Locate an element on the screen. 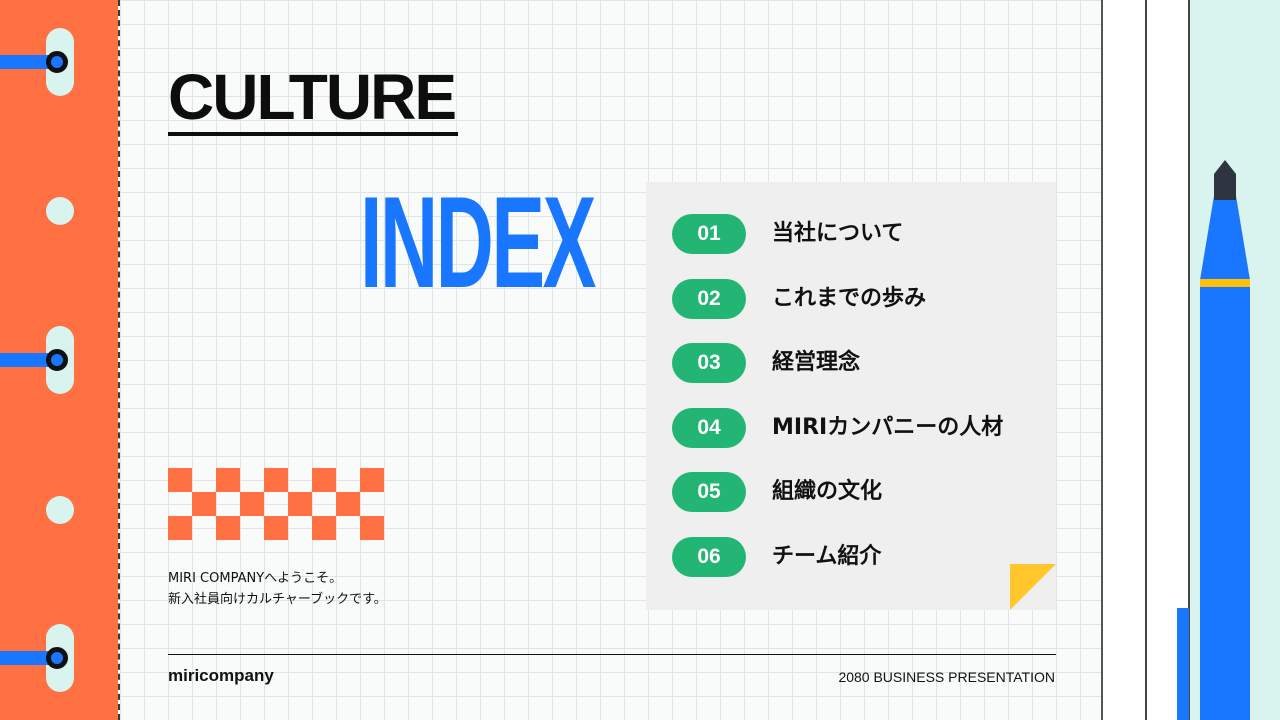 This screenshot has height=720, width=1280. index-item: 02 これまでの歩み is located at coordinates (862, 299).